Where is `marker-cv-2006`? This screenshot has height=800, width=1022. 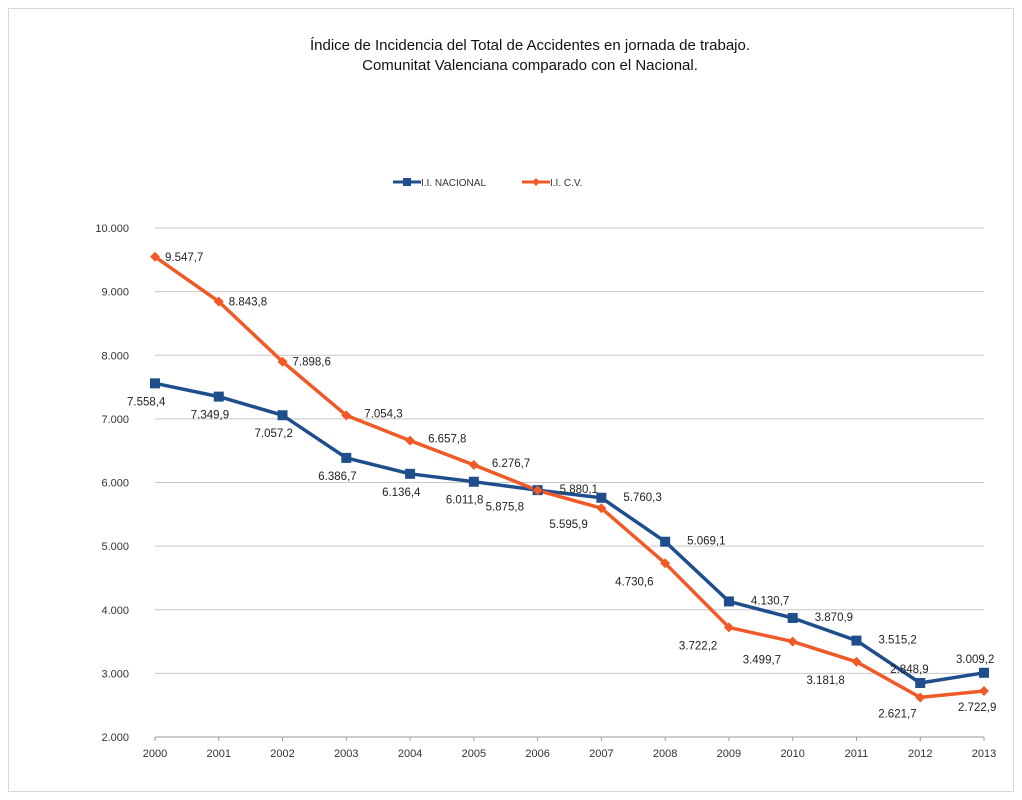
marker-cv-2006 is located at coordinates (537, 490).